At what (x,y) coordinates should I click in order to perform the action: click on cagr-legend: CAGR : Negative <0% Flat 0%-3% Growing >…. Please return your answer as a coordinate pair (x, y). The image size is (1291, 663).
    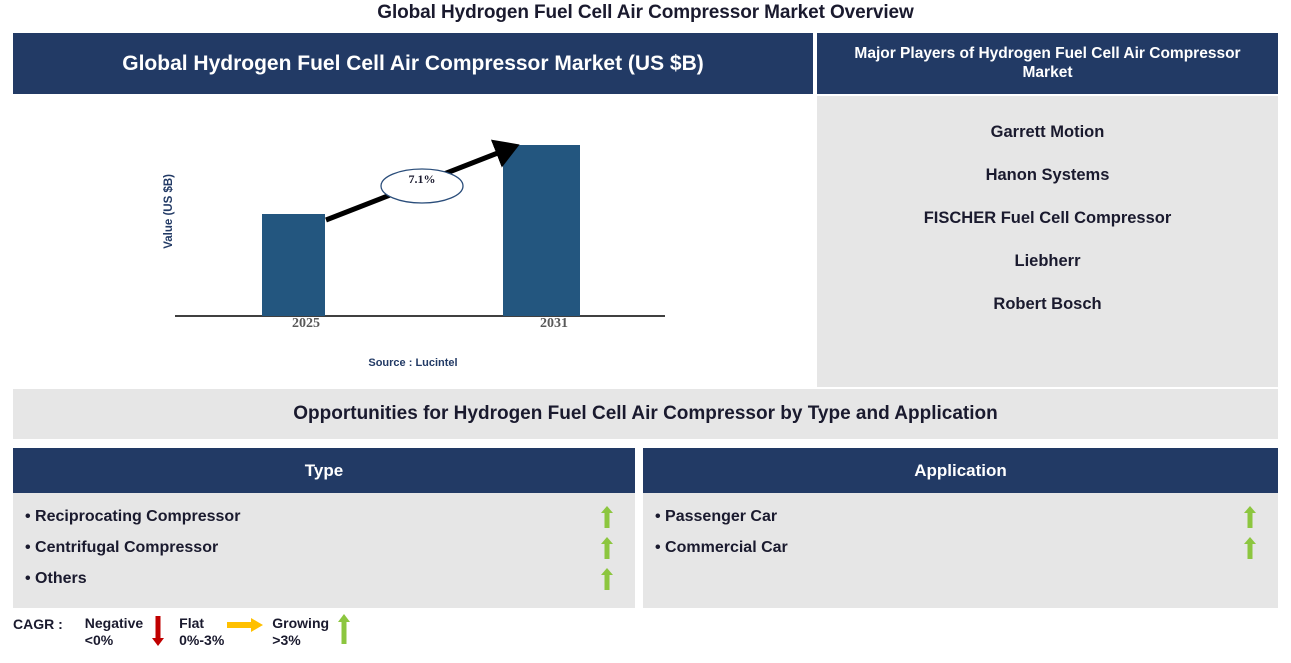
    Looking at the image, I should click on (243, 636).